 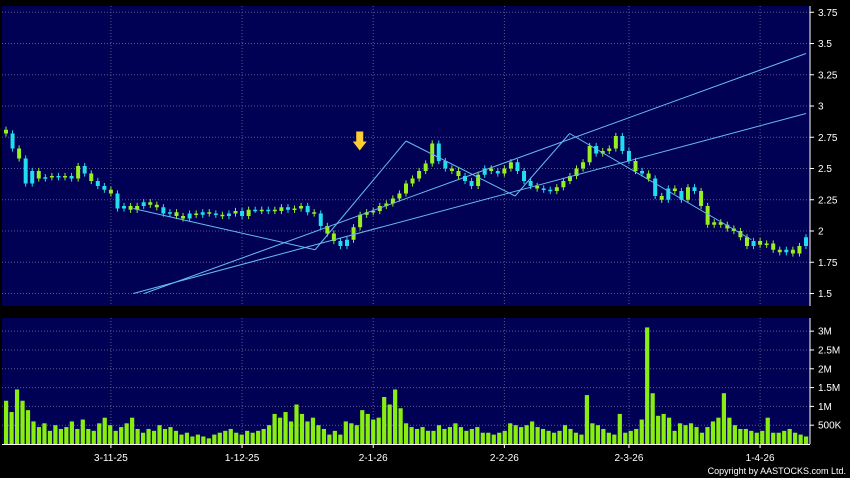 What do you see at coordinates (406, 454) in the screenshot?
I see `x-axis: 3-11-25 1-12-25 2-1-26 2-2-26 2-3-26 1-4-26` at bounding box center [406, 454].